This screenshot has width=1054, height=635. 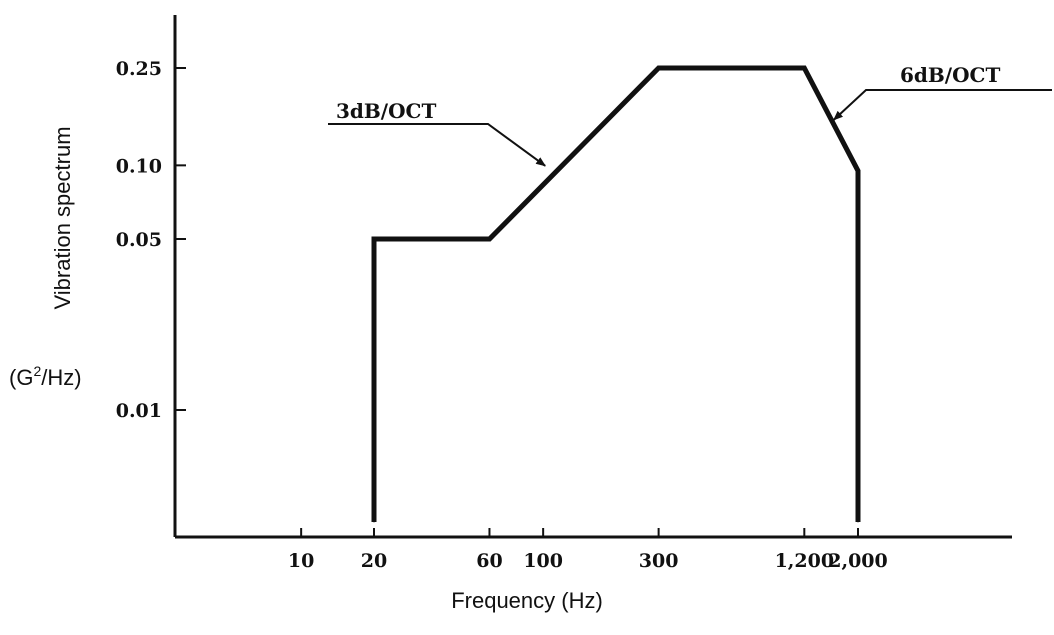 What do you see at coordinates (942, 105) in the screenshot?
I see `annotation-6db-leader` at bounding box center [942, 105].